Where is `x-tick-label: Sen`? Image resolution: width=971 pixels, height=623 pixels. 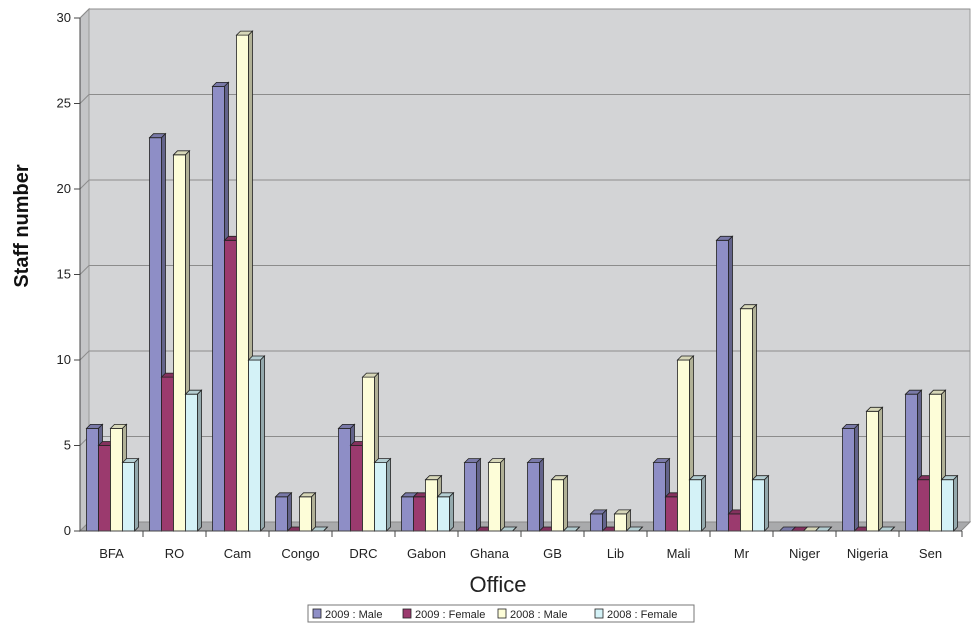 x-tick-label: Sen is located at coordinates (930, 553).